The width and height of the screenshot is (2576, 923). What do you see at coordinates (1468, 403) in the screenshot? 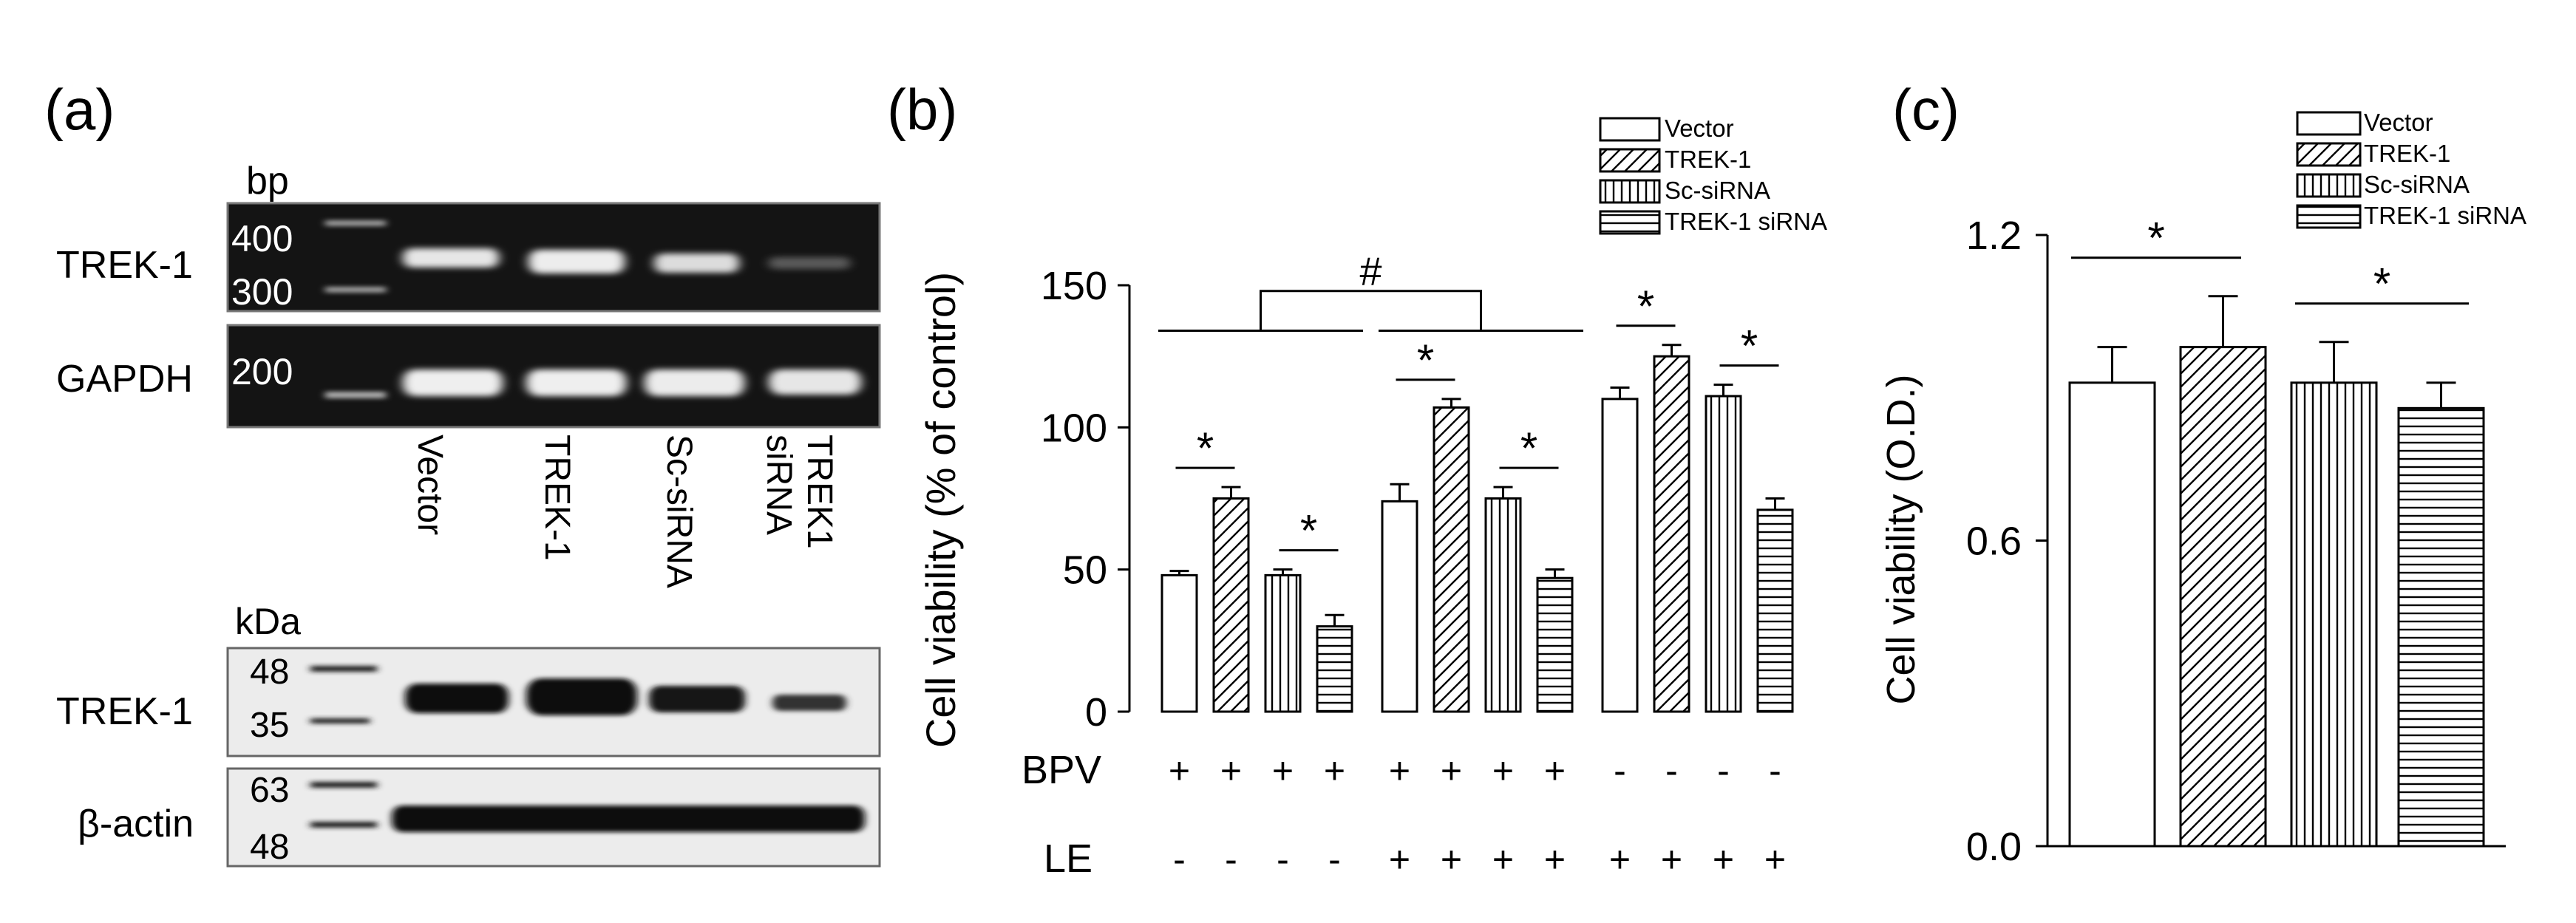
I see `annotations: * * * * * * #` at bounding box center [1468, 403].